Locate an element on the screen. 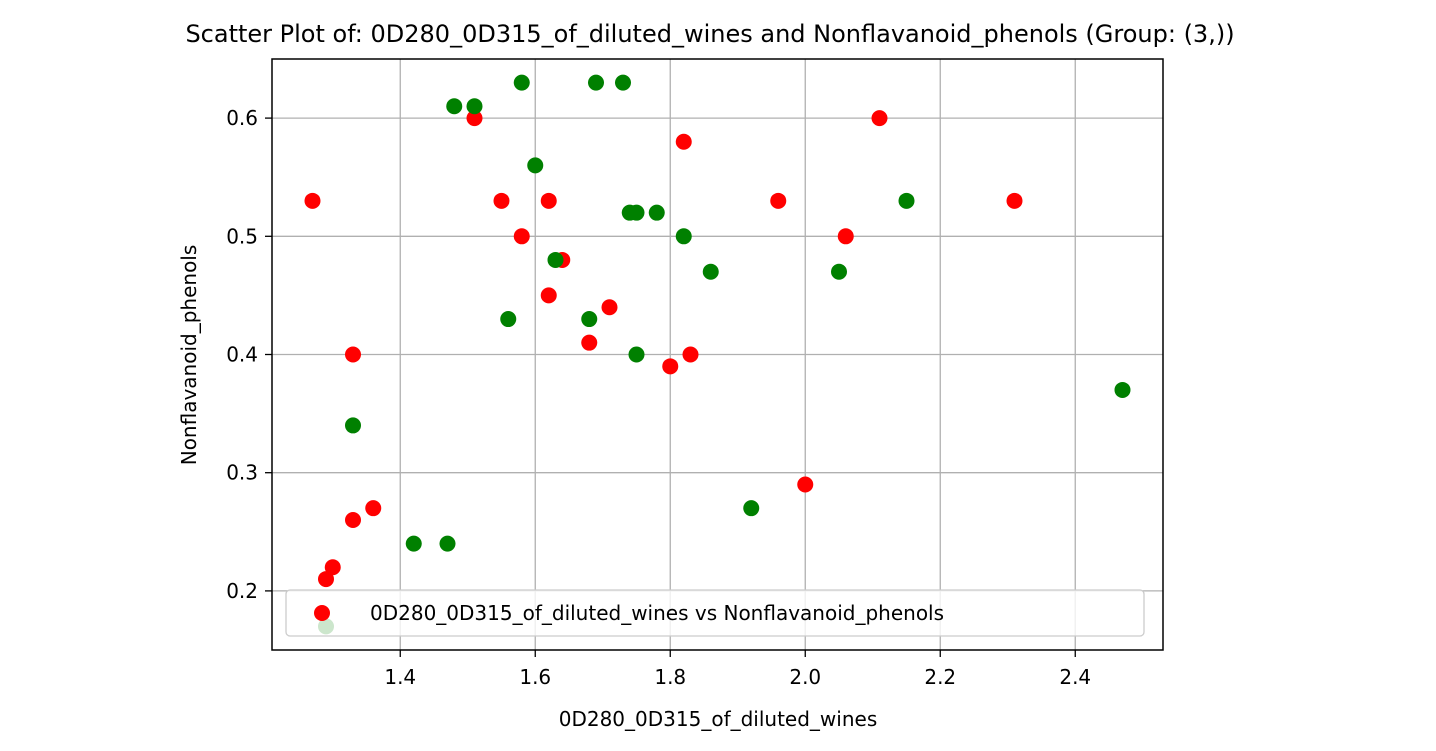 Image resolution: width=1436 pixels, height=751 pixels. x-tick-label: 1.8 is located at coordinates (670, 677).